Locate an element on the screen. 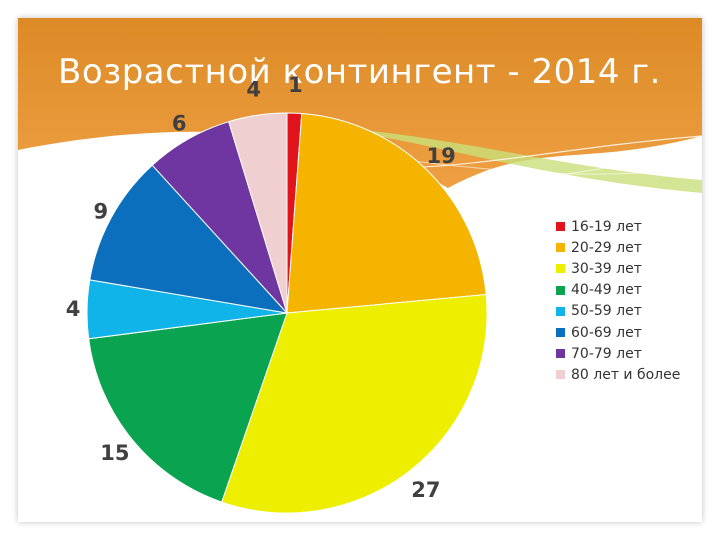 Image resolution: width=720 pixels, height=540 pixels. legend-item: 60-69 лет is located at coordinates (618, 332).